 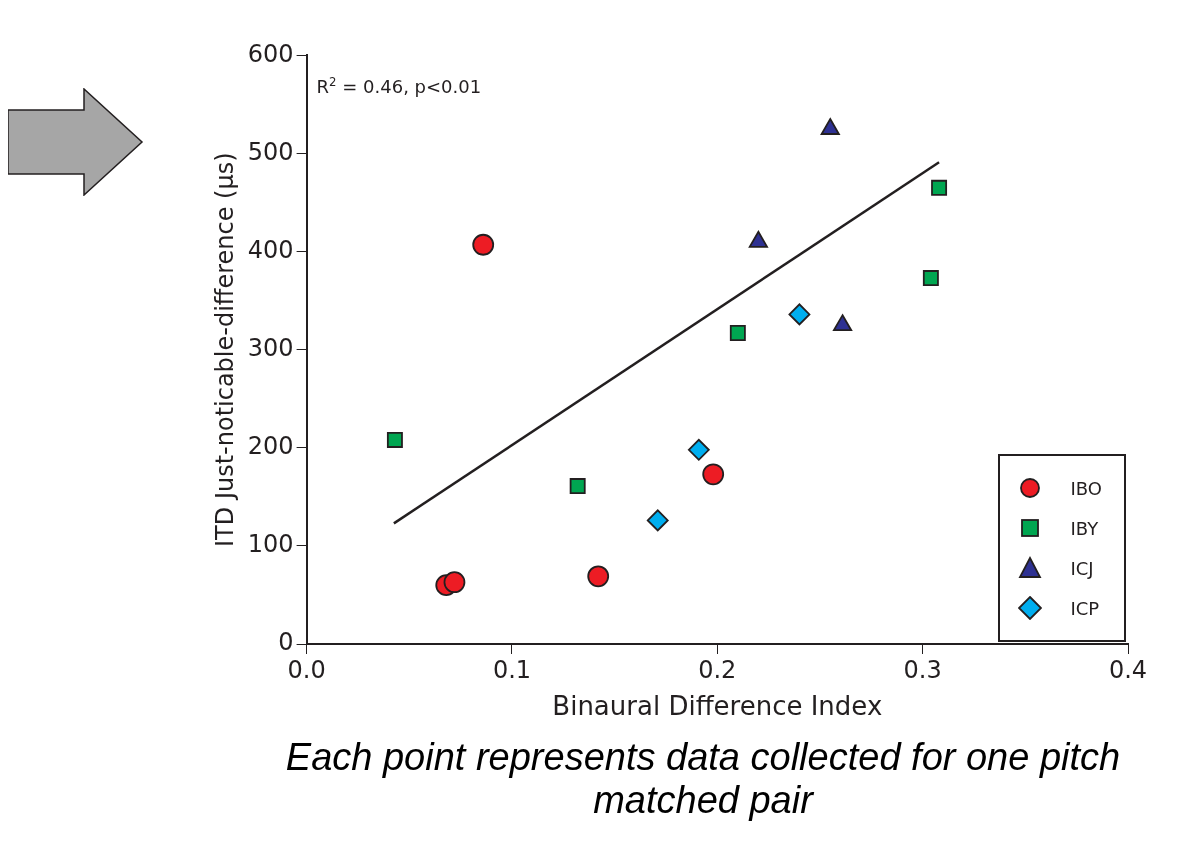 I want to click on y-tick-label: 0, so click(x=286, y=642).